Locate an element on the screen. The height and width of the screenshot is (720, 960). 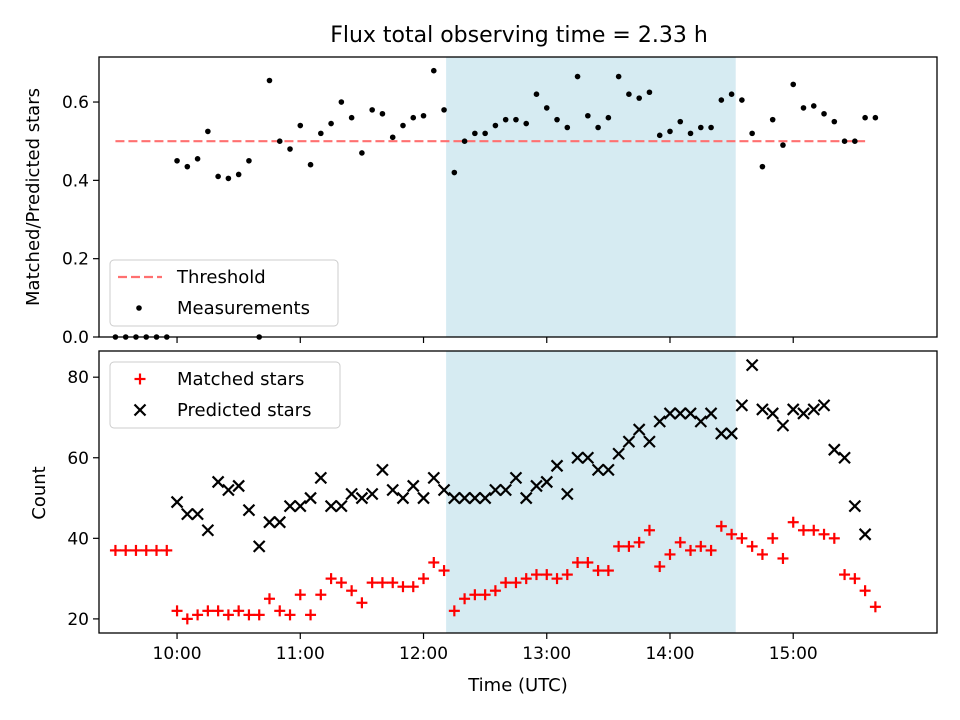
count-y-axis-label: Count is located at coordinates (39, 492).